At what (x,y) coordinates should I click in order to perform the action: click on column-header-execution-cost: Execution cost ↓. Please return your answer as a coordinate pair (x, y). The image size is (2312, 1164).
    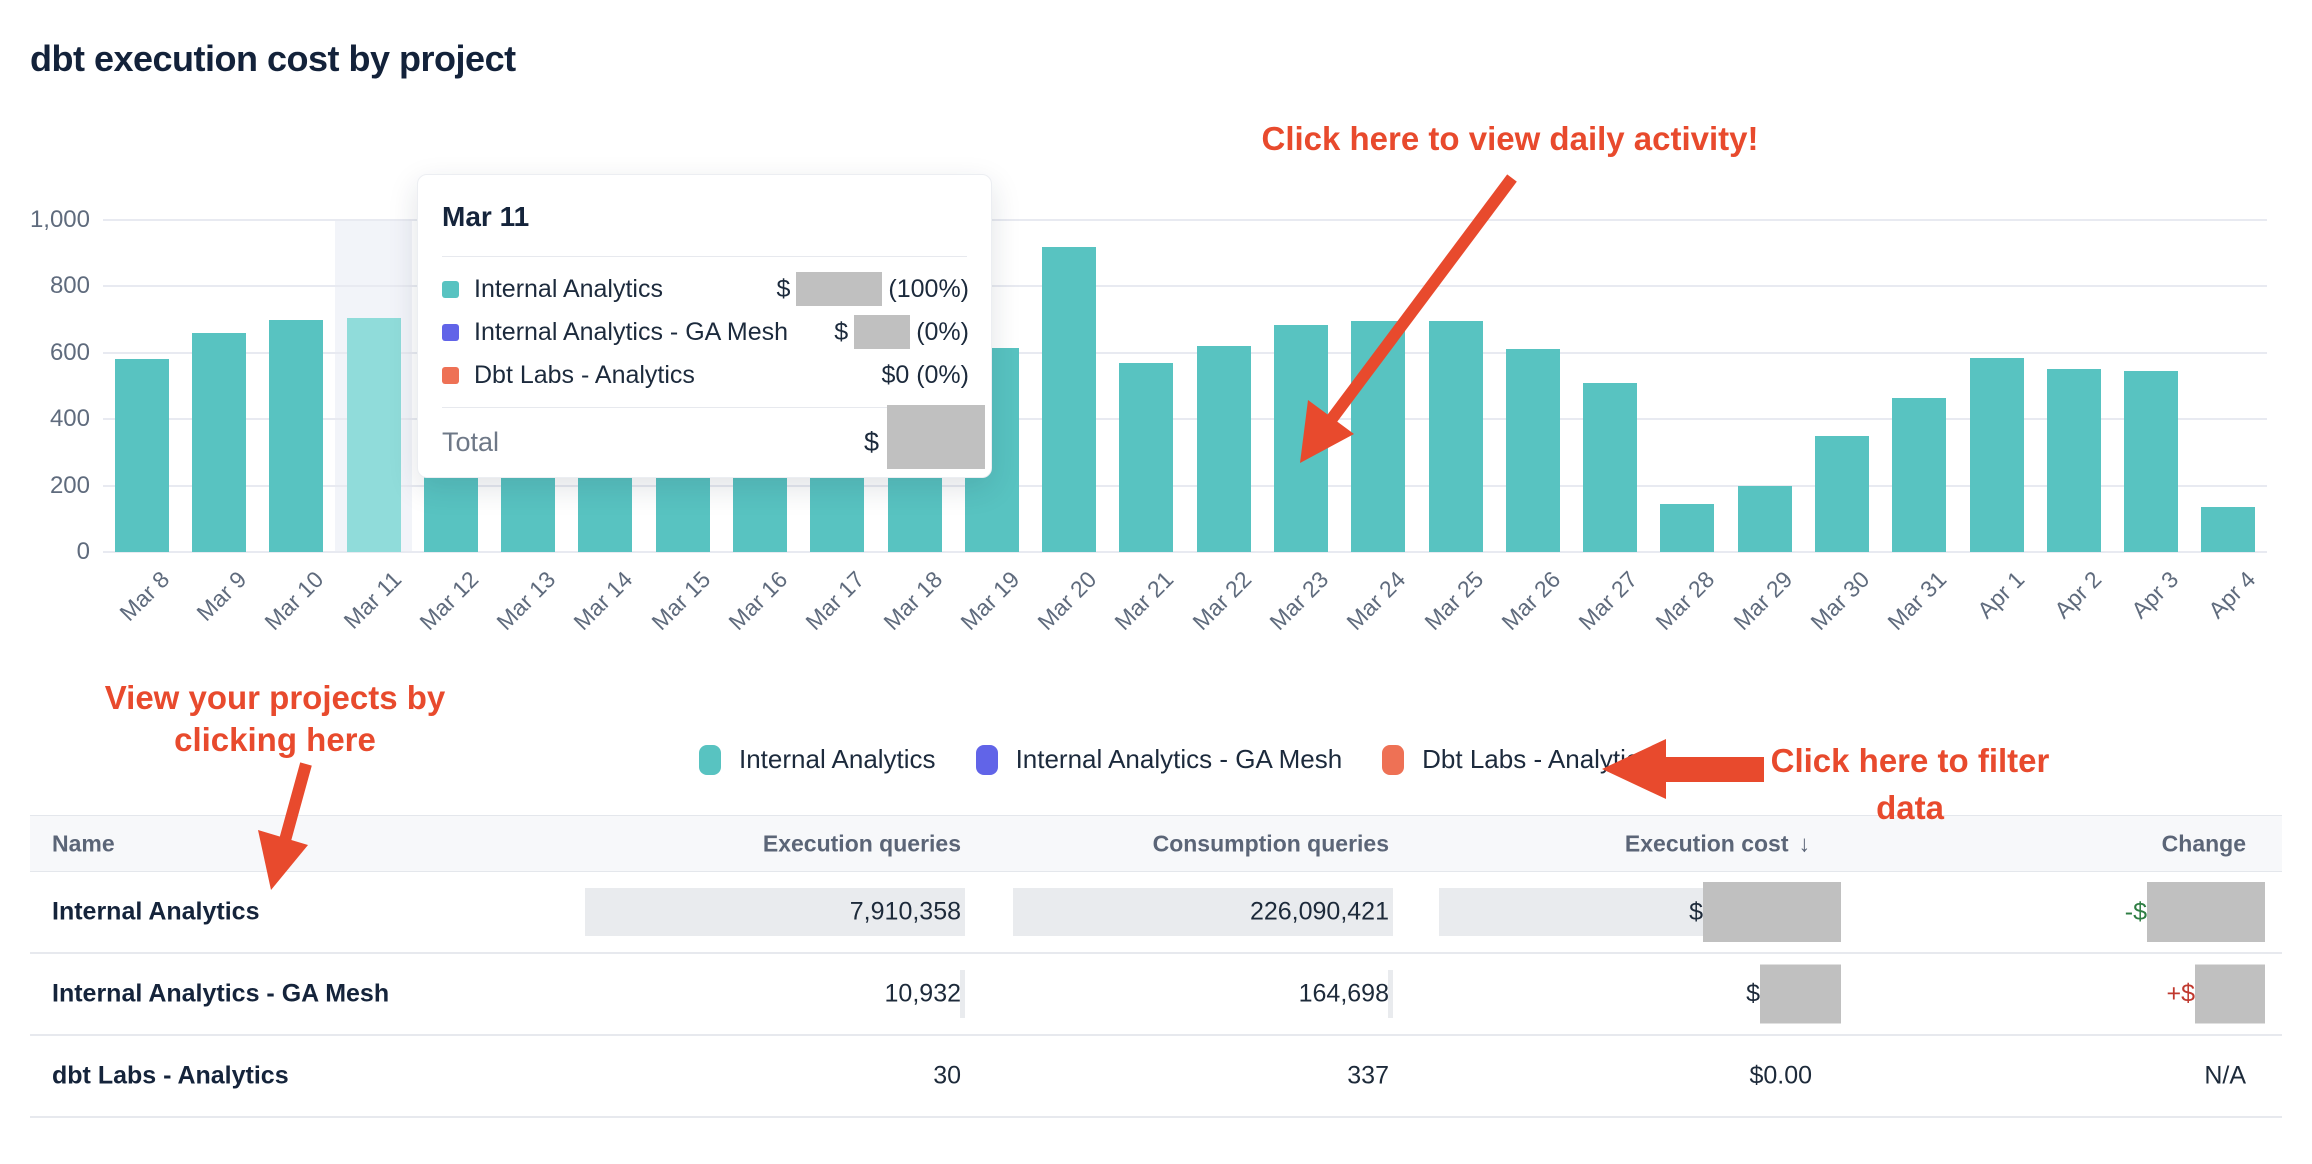
    Looking at the image, I should click on (1717, 843).